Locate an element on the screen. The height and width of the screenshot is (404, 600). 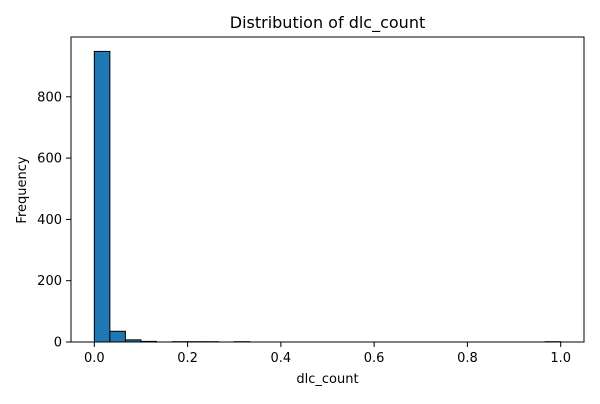
y-tick-label: 800 is located at coordinates (49, 97).